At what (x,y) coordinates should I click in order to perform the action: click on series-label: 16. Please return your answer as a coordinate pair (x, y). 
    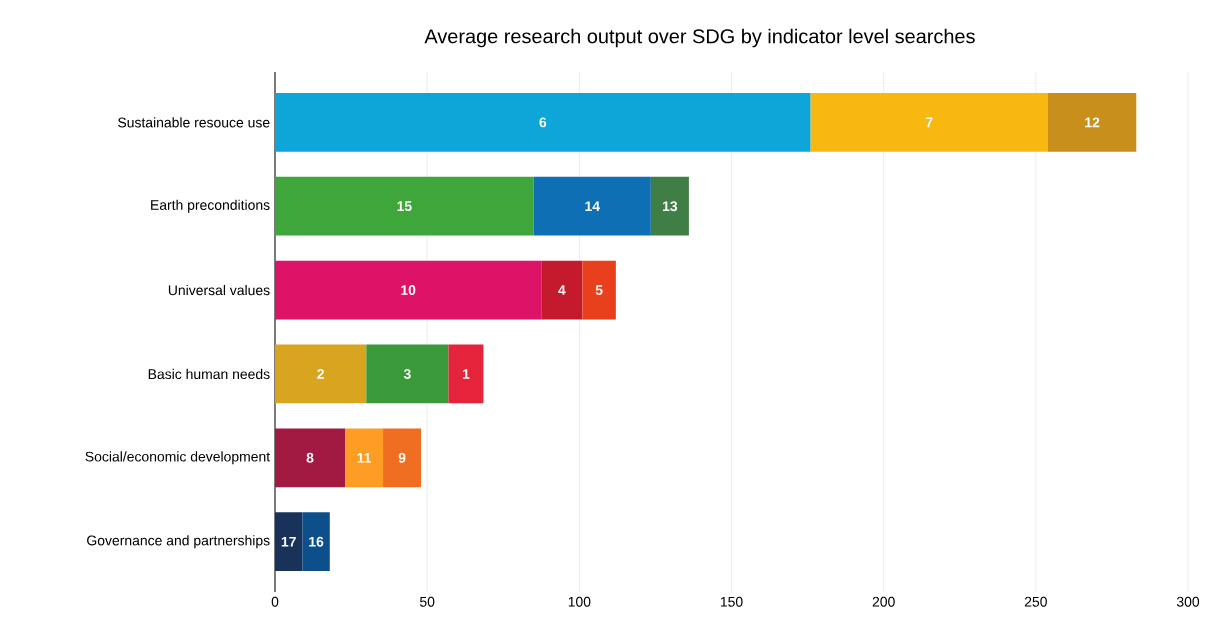
    Looking at the image, I should click on (316, 541).